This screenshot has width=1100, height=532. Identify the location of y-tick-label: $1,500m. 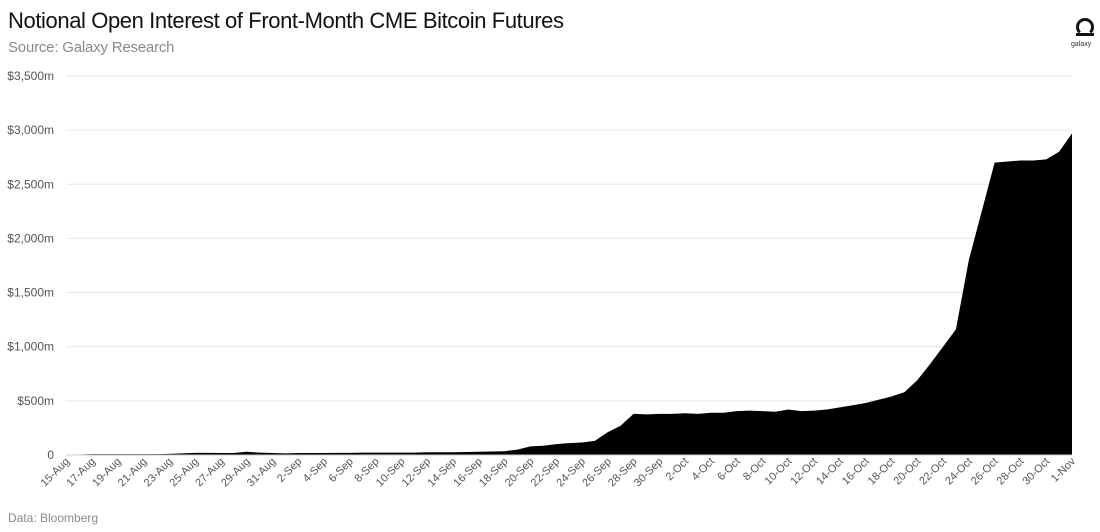
(30, 293).